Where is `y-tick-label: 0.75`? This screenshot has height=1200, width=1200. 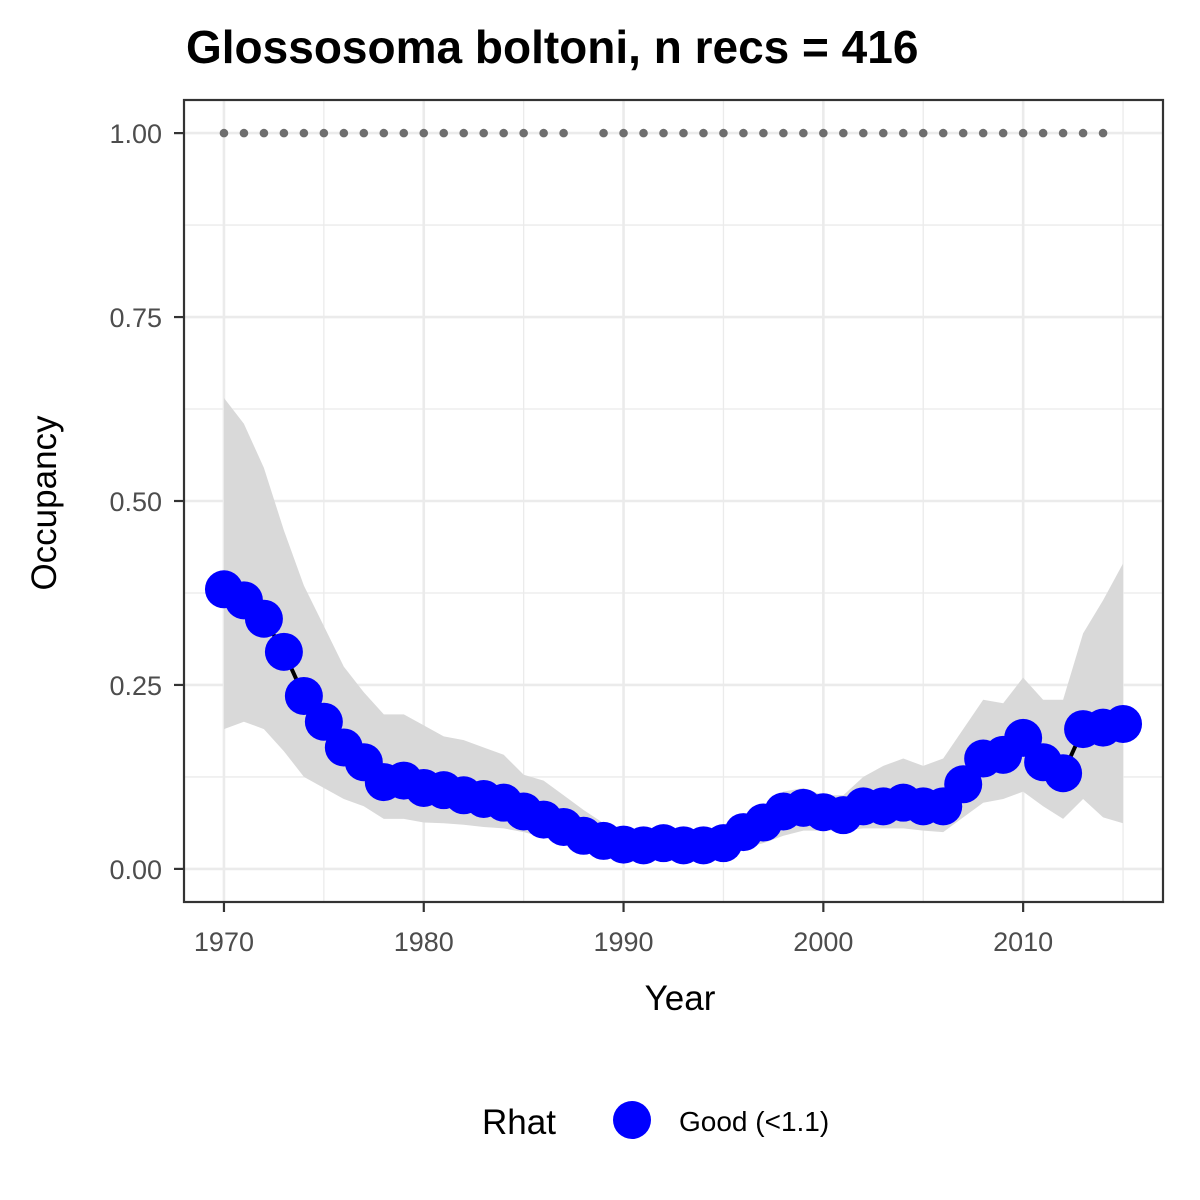
y-tick-label: 0.75 is located at coordinates (135, 318).